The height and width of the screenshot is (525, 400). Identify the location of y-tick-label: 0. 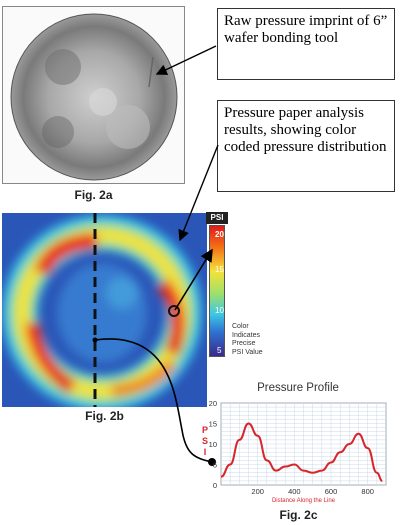
(215, 485).